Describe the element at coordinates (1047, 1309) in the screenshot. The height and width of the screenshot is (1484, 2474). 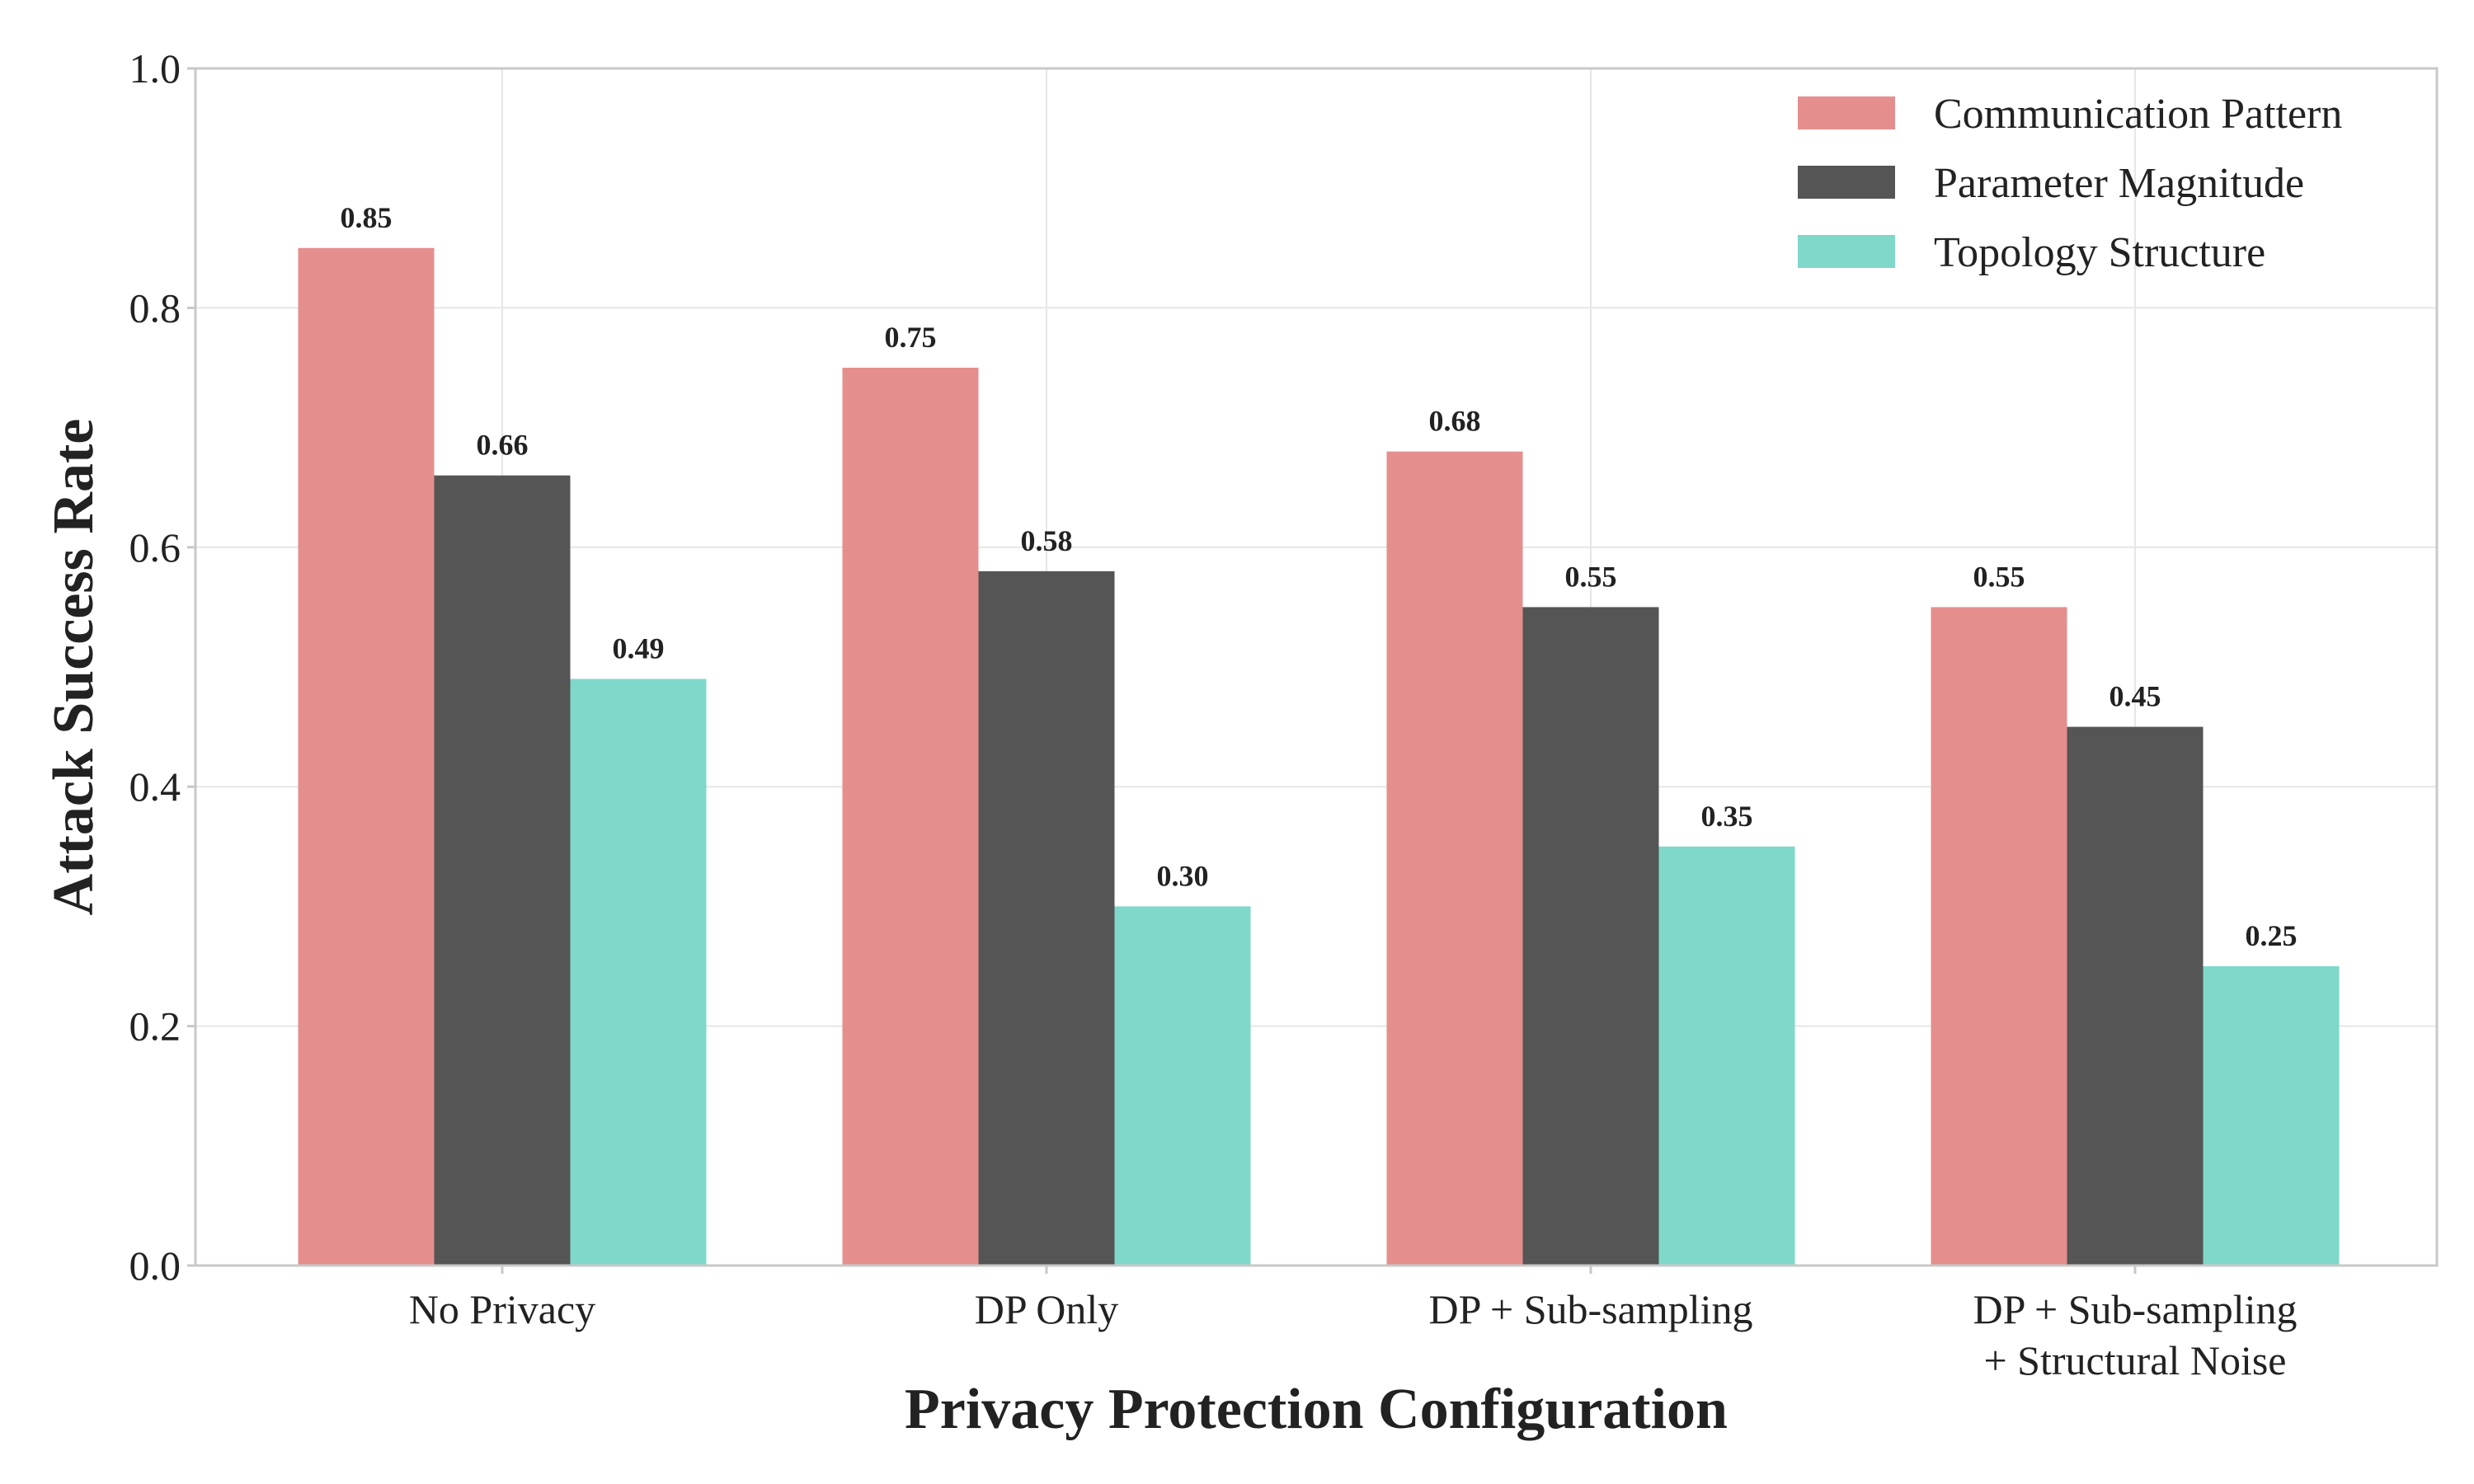
I see `x-tick-label: DP Only` at that location.